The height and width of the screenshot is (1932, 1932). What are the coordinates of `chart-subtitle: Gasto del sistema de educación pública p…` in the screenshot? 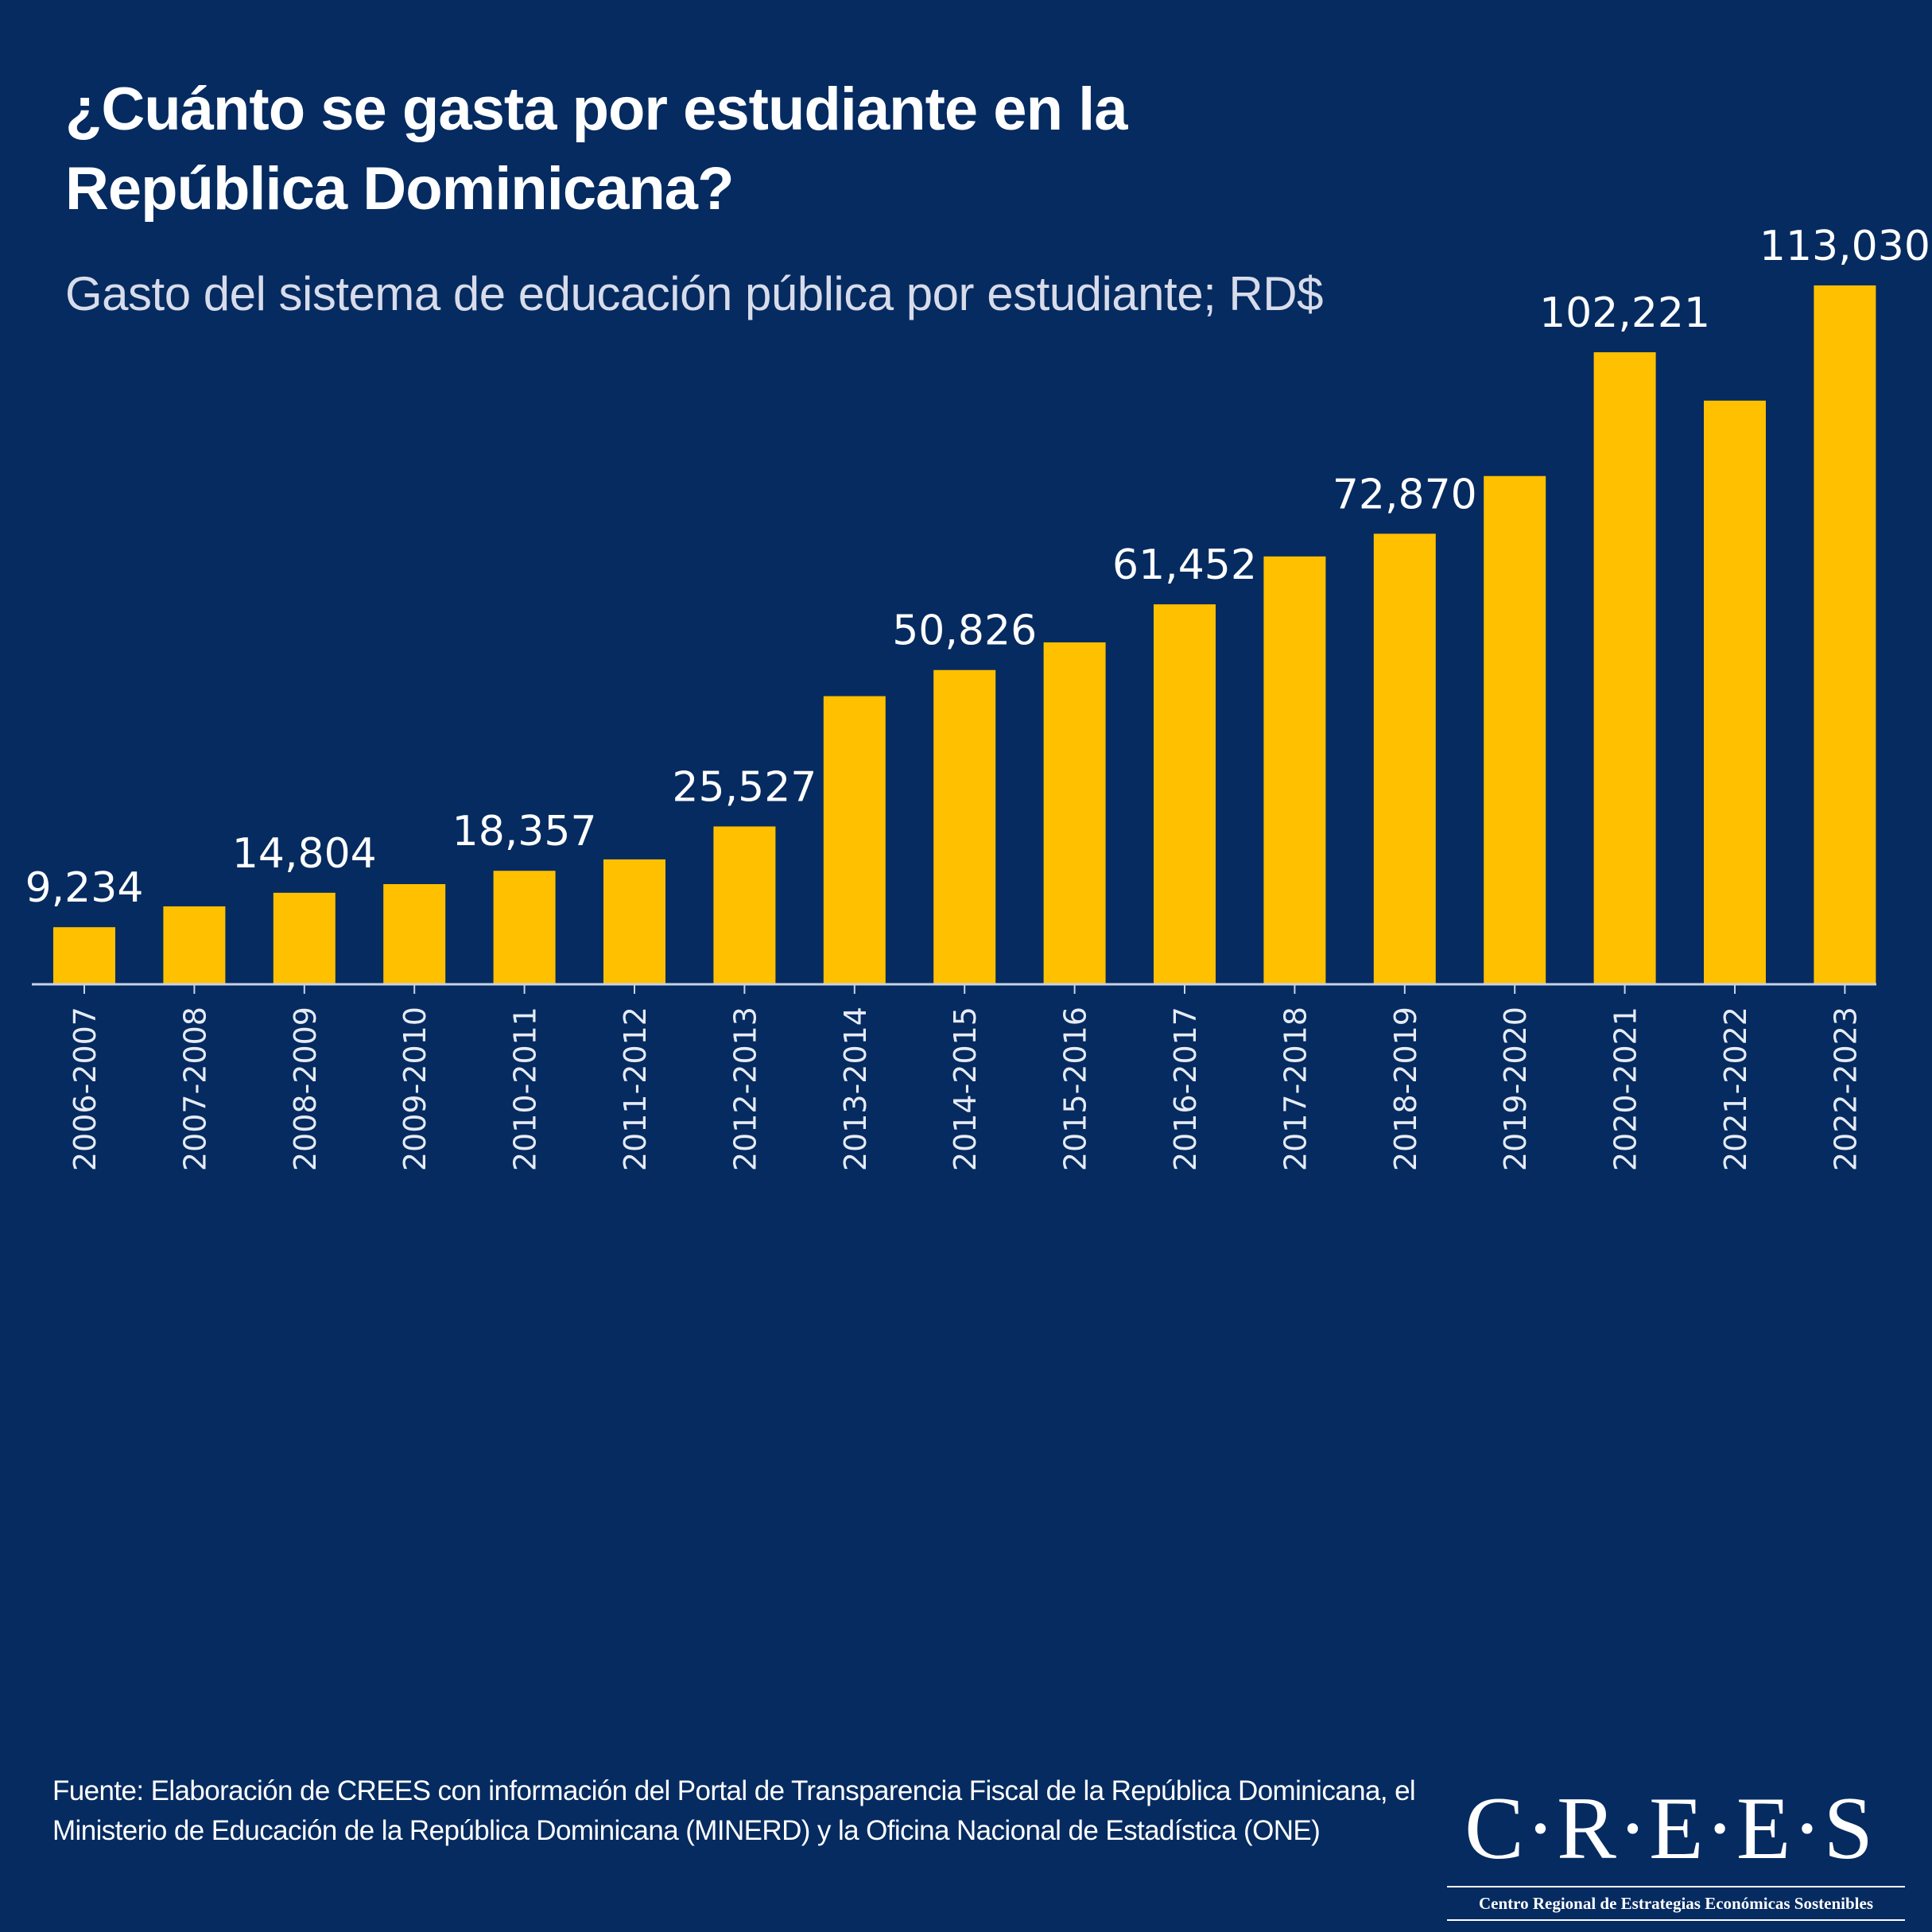 It's located at (694, 293).